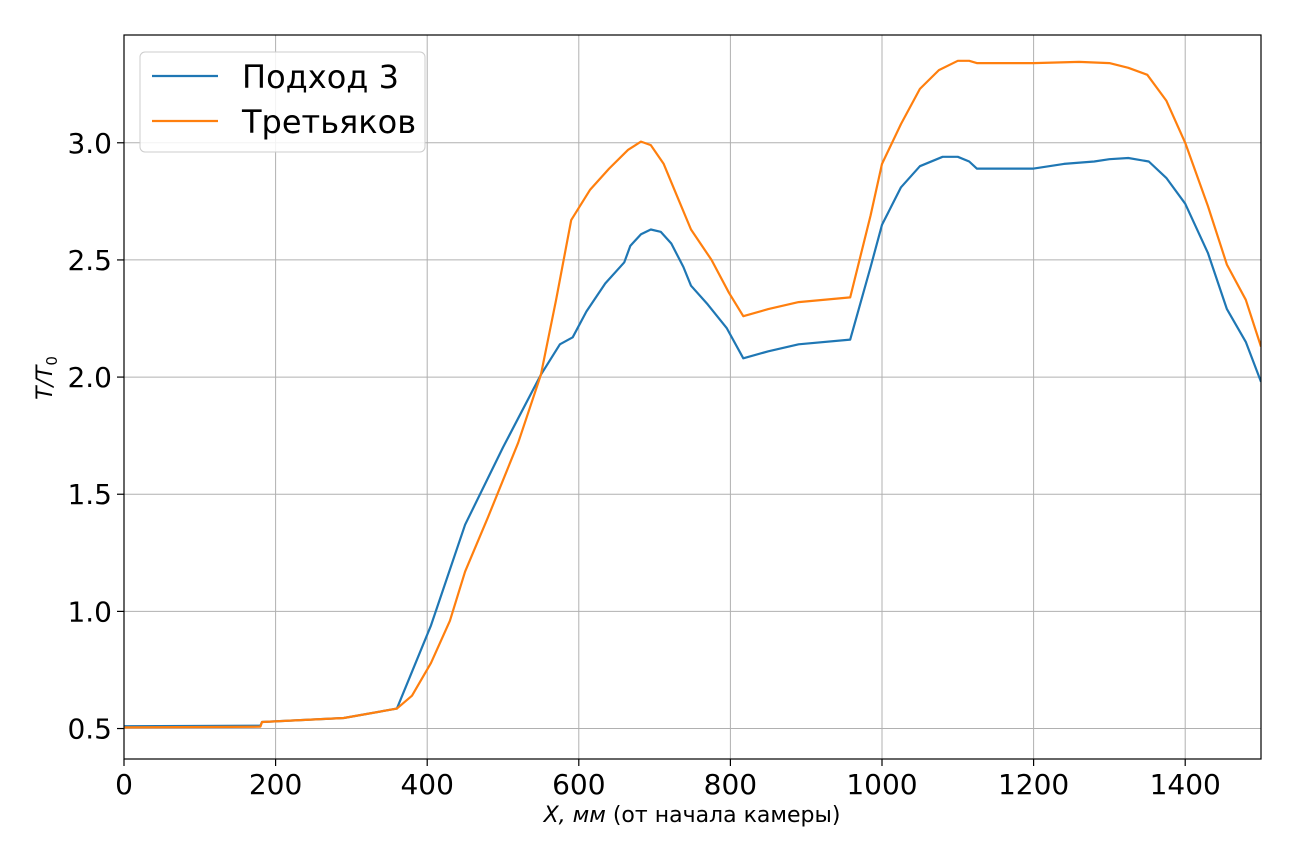 The height and width of the screenshot is (864, 1296). I want to click on y-tick-label: 1.5, so click(89, 494).